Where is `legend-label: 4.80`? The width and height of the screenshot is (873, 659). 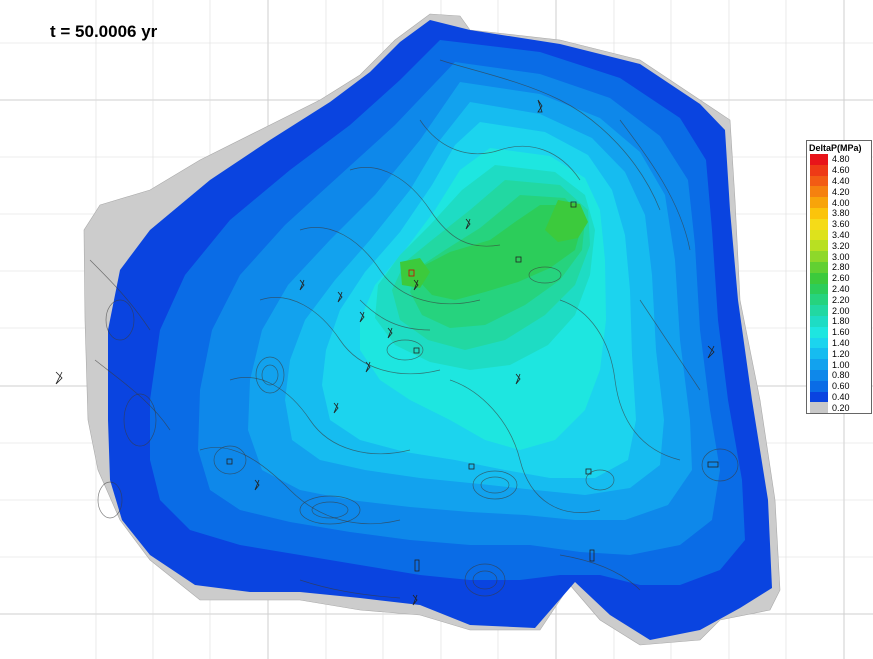
legend-label: 4.80 is located at coordinates (841, 159).